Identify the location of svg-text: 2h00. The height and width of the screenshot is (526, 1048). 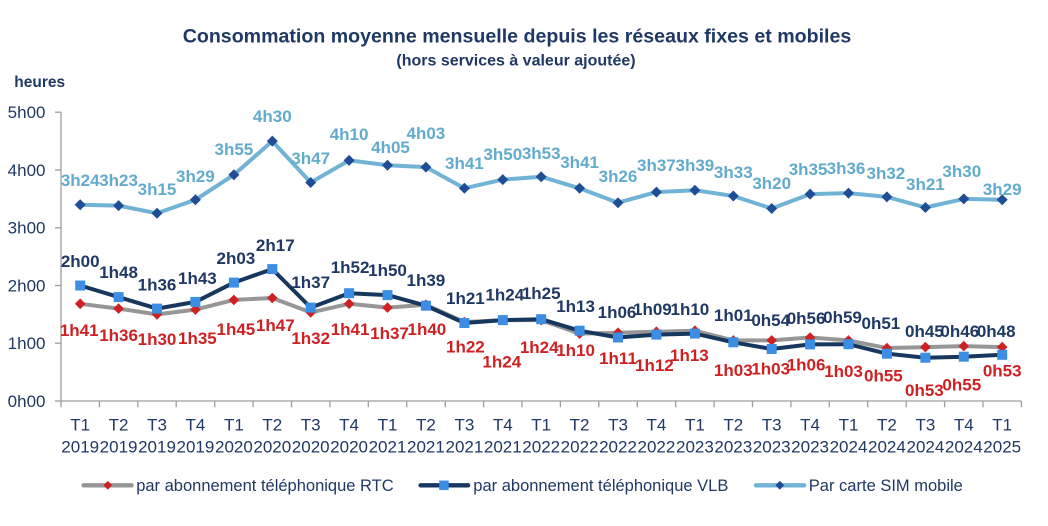
(27, 285).